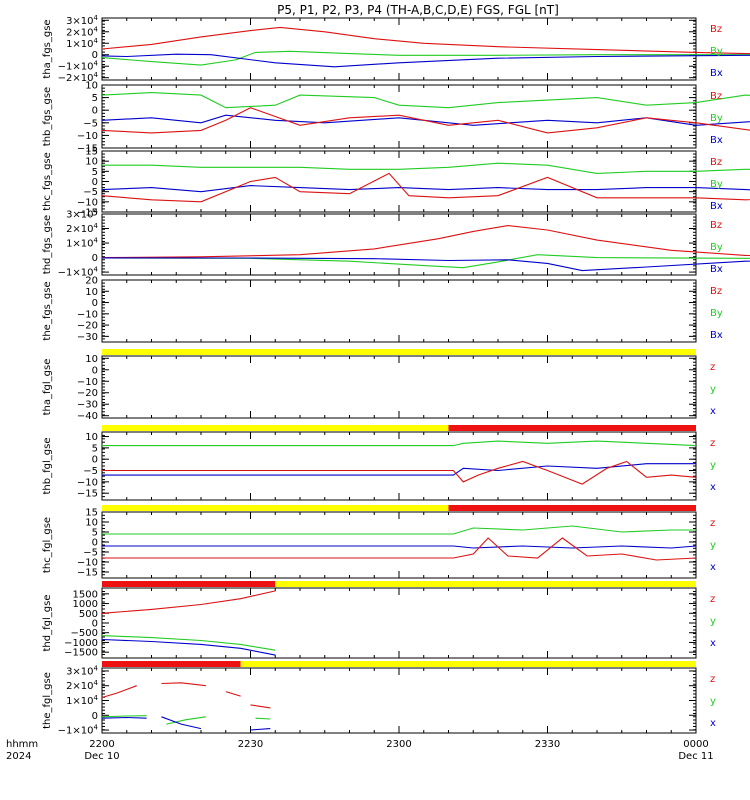 The image size is (750, 800). I want to click on y-tick-label: 3×10⁴, so click(82, 214).